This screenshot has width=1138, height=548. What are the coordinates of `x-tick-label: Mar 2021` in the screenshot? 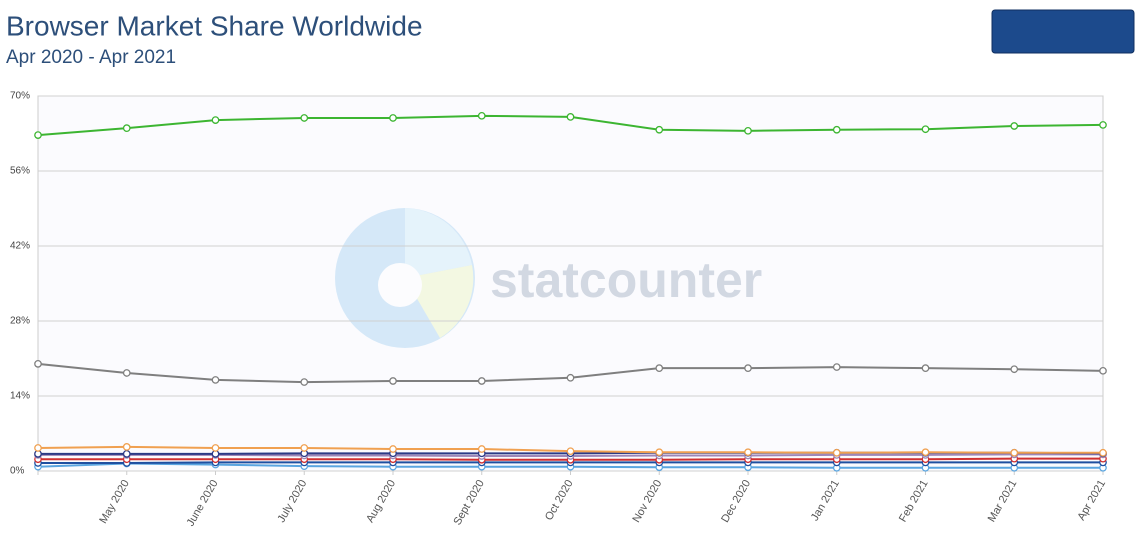 It's located at (1003, 501).